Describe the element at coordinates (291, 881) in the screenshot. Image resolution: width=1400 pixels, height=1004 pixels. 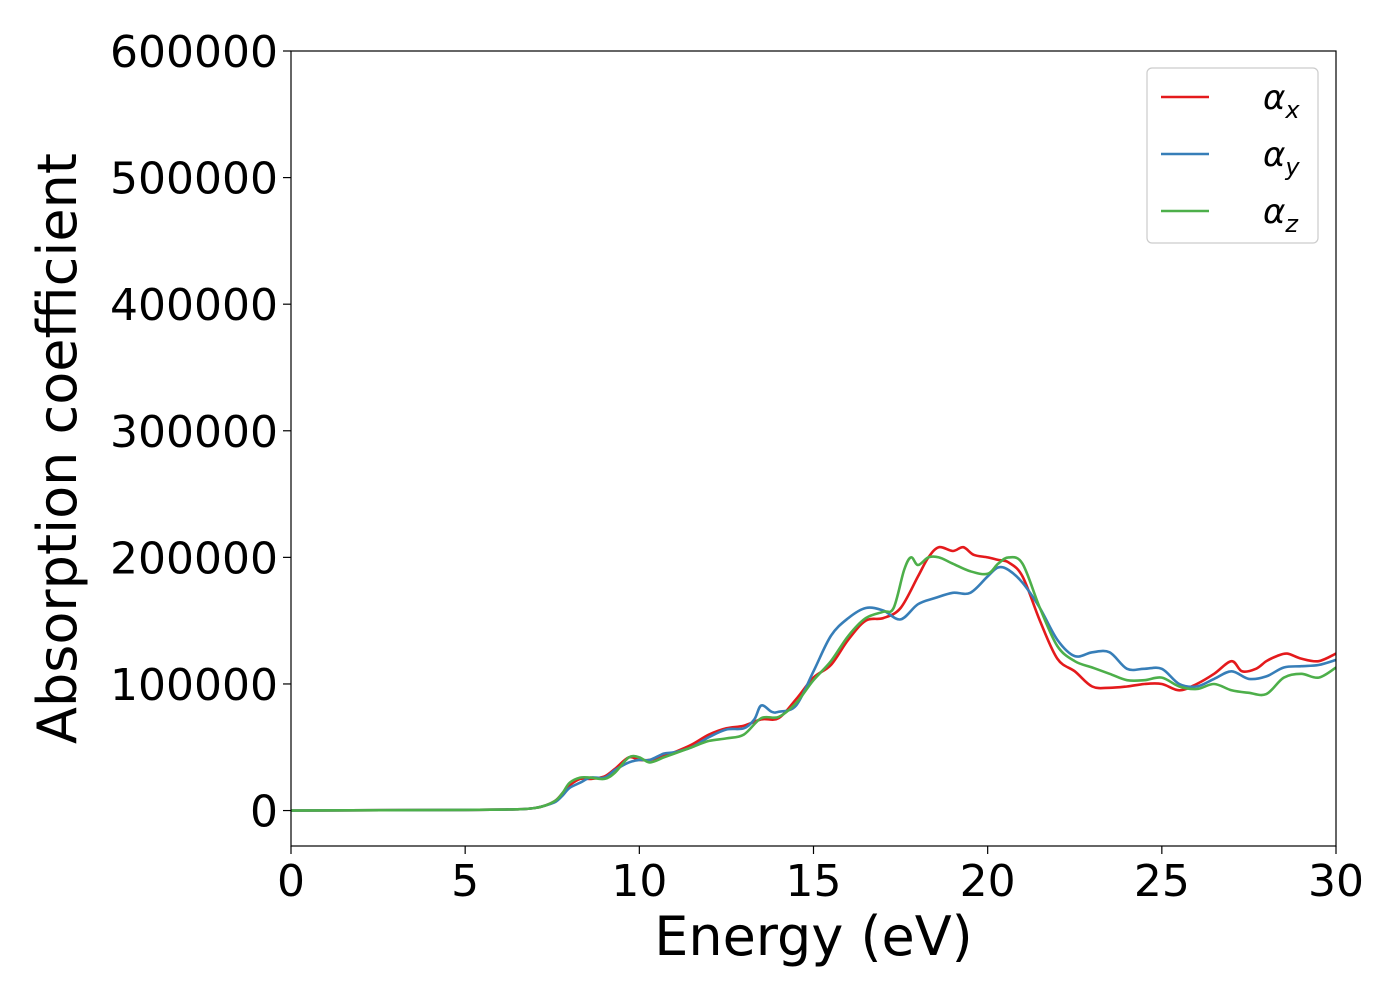
I see `x-tick-label: 0` at that location.